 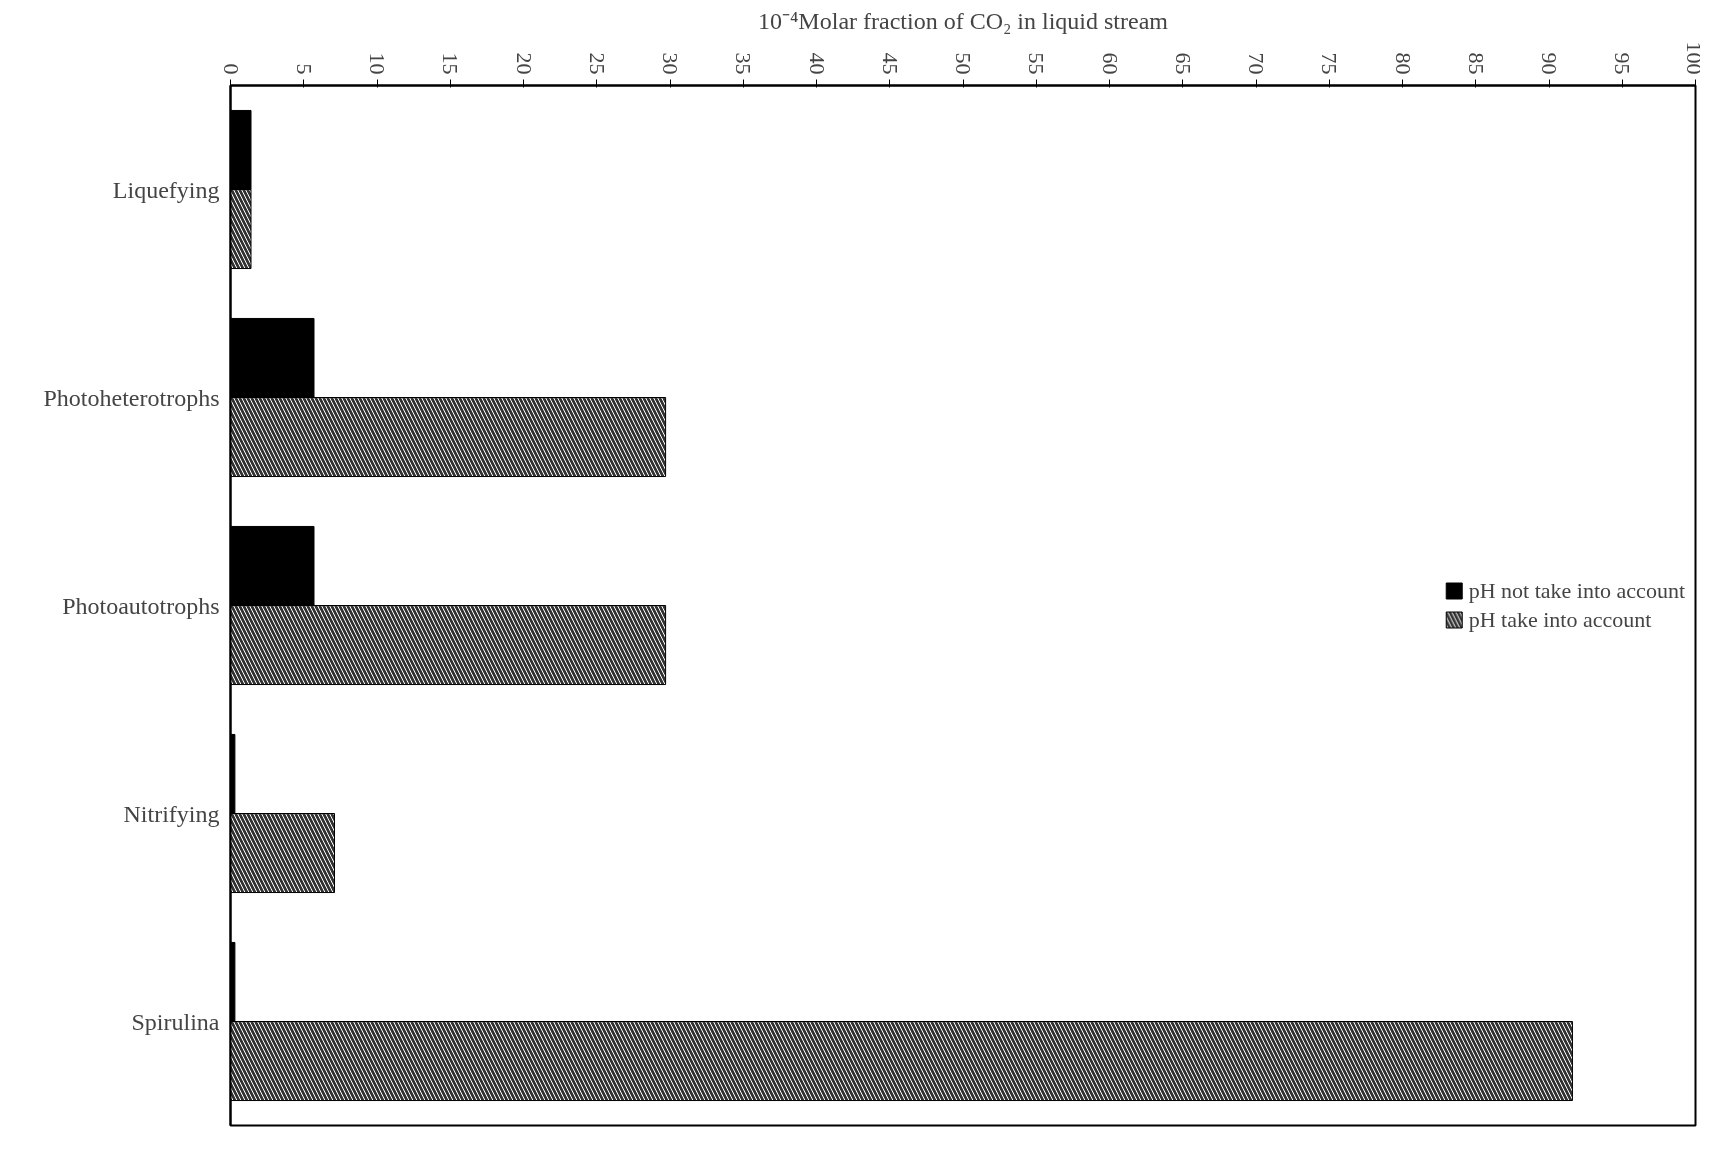 What do you see at coordinates (1403, 63) in the screenshot?
I see `x-tick-label: 80` at bounding box center [1403, 63].